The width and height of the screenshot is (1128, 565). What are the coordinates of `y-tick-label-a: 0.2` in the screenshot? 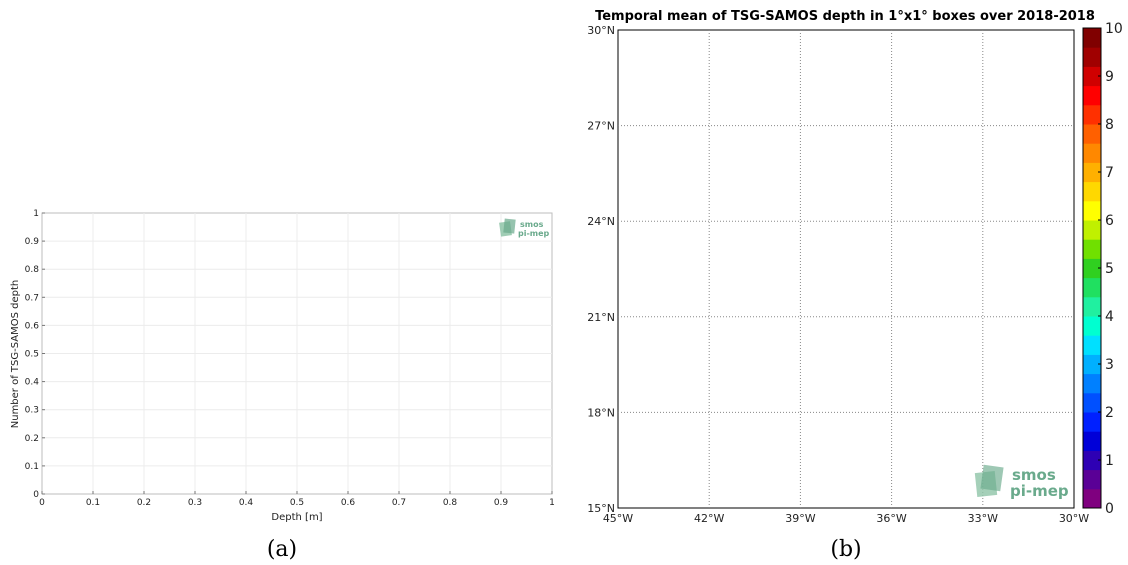 It's located at (32, 439).